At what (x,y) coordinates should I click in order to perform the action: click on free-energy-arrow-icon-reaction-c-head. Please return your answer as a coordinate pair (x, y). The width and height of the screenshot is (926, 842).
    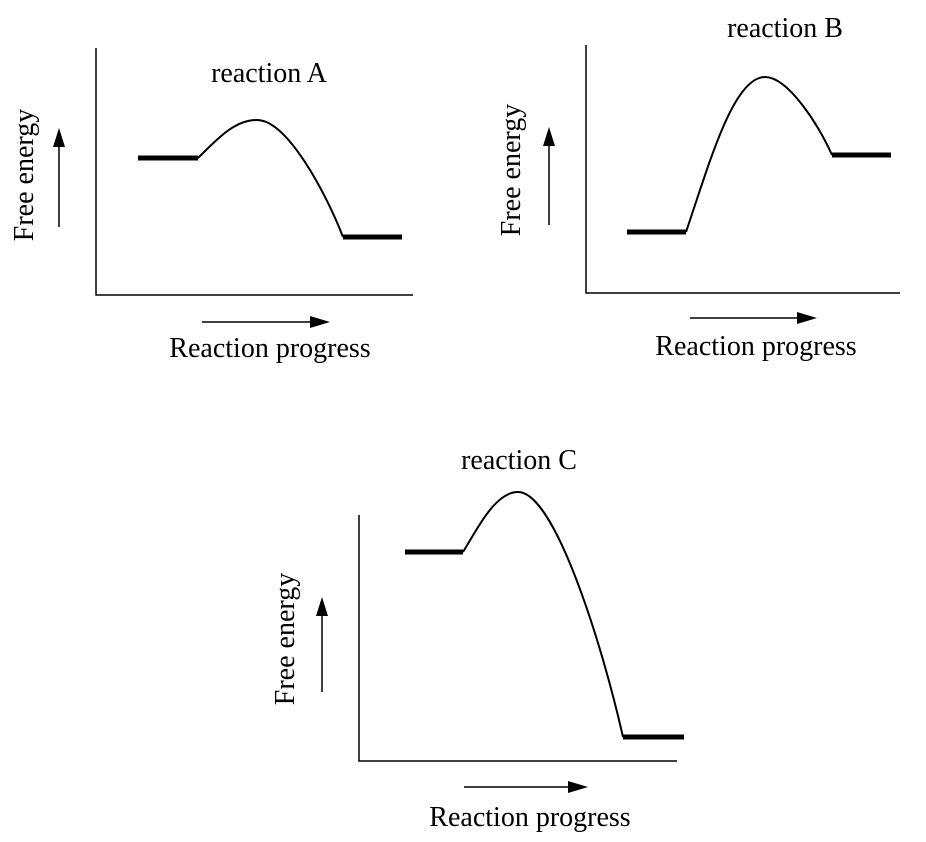
    Looking at the image, I should click on (322, 606).